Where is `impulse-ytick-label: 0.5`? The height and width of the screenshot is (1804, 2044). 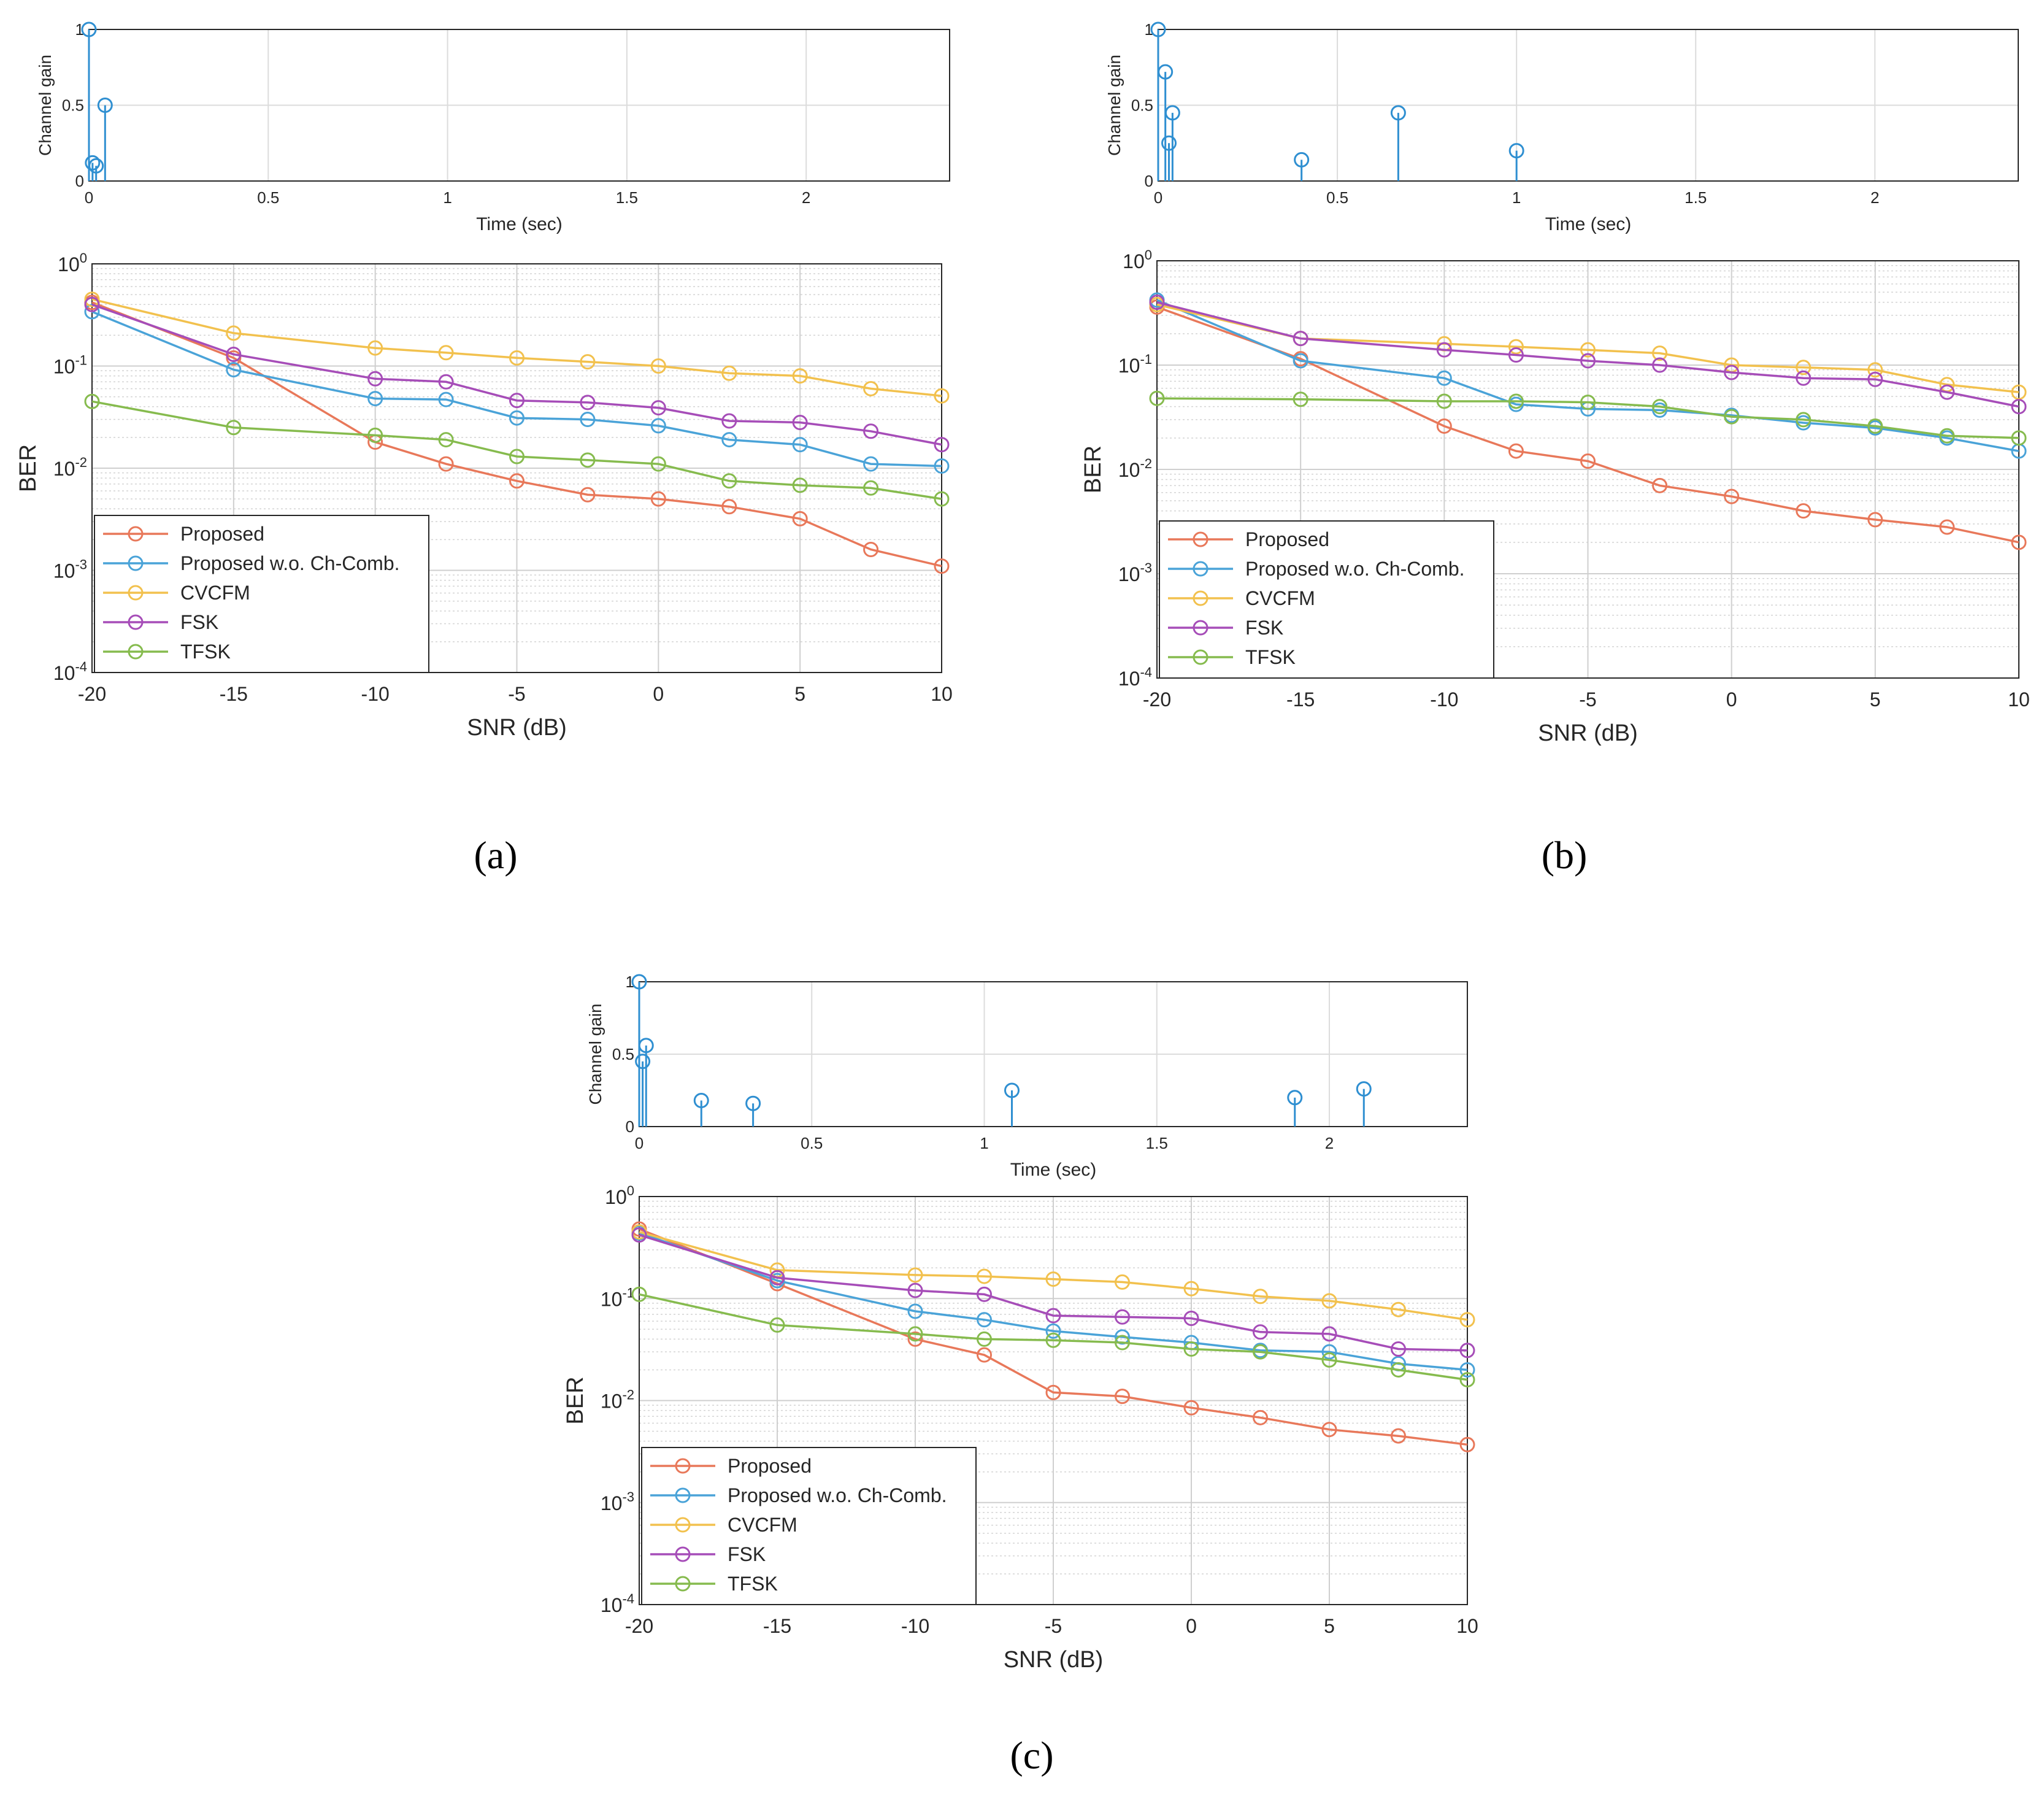
impulse-ytick-label: 0.5 is located at coordinates (1142, 105).